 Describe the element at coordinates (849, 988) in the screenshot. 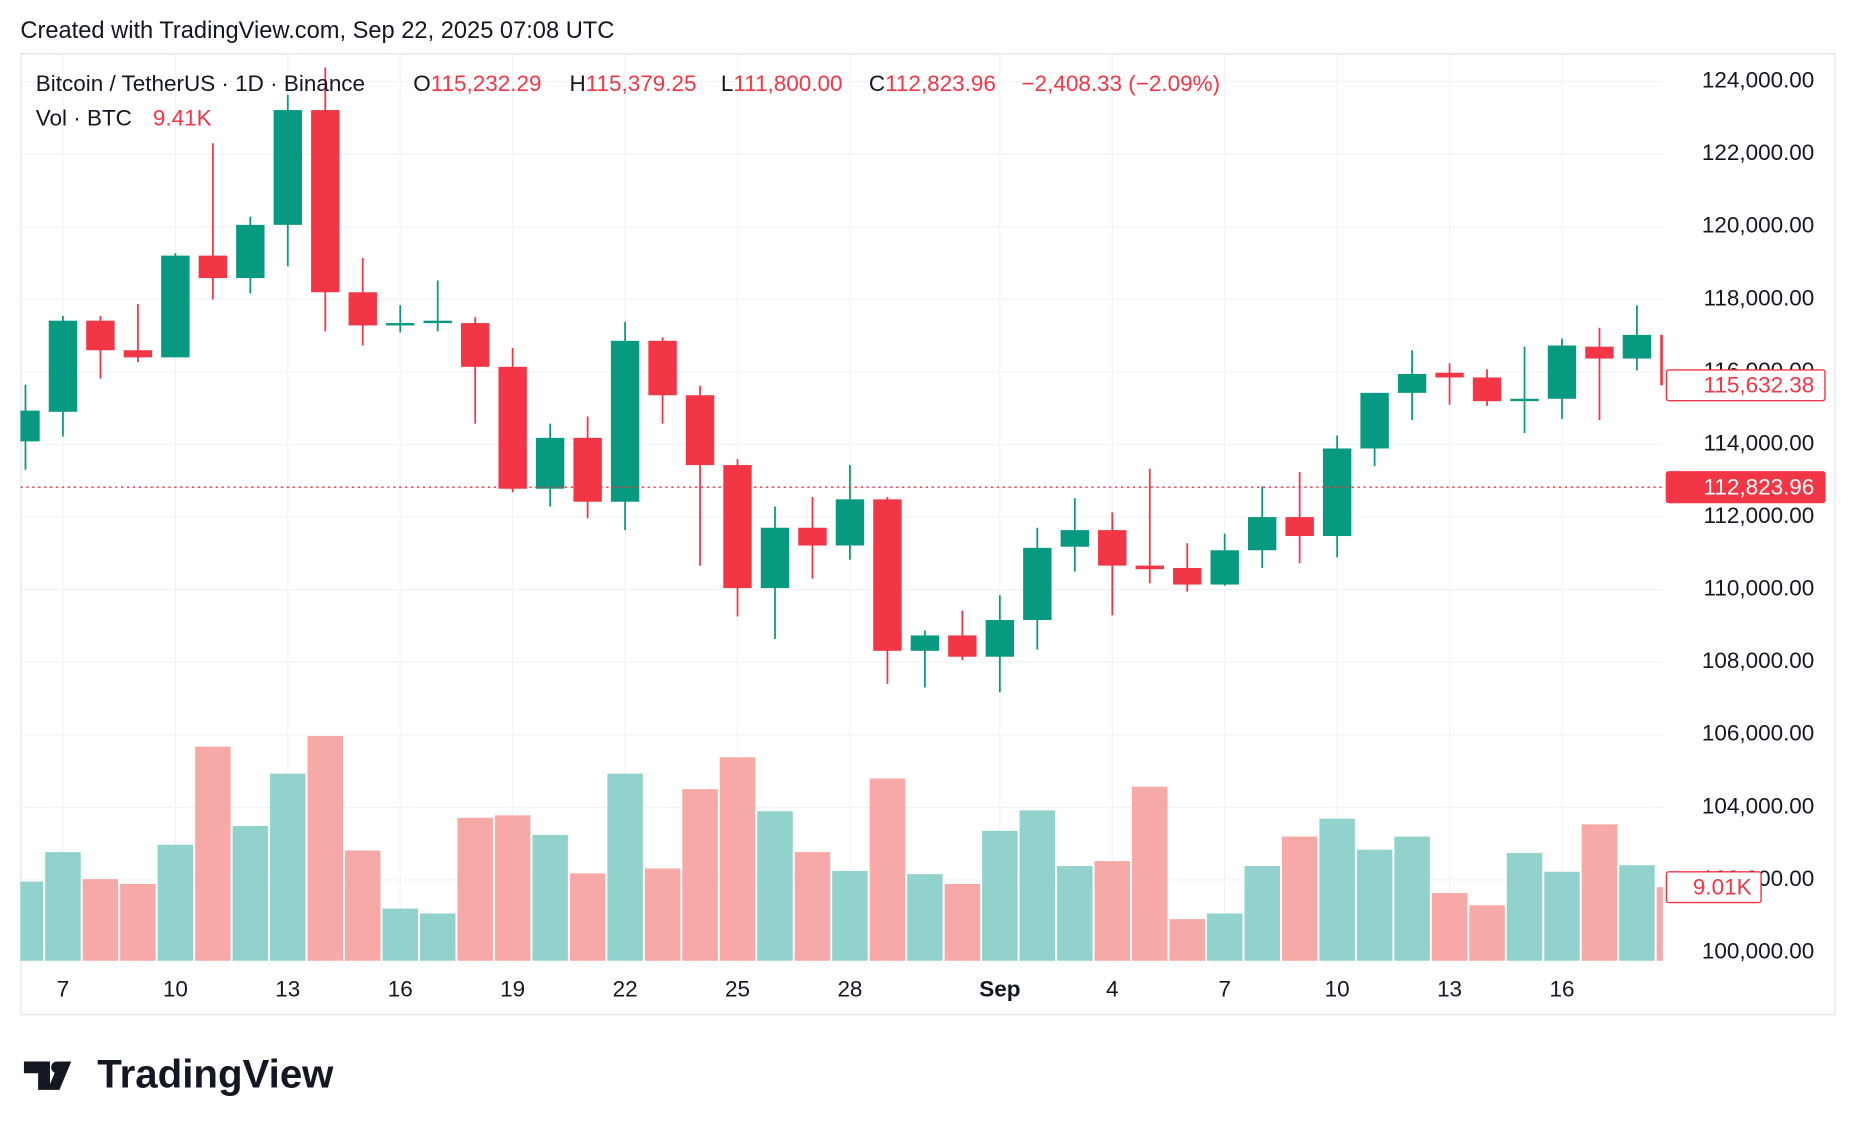

I see `x-tick-label: 28` at that location.